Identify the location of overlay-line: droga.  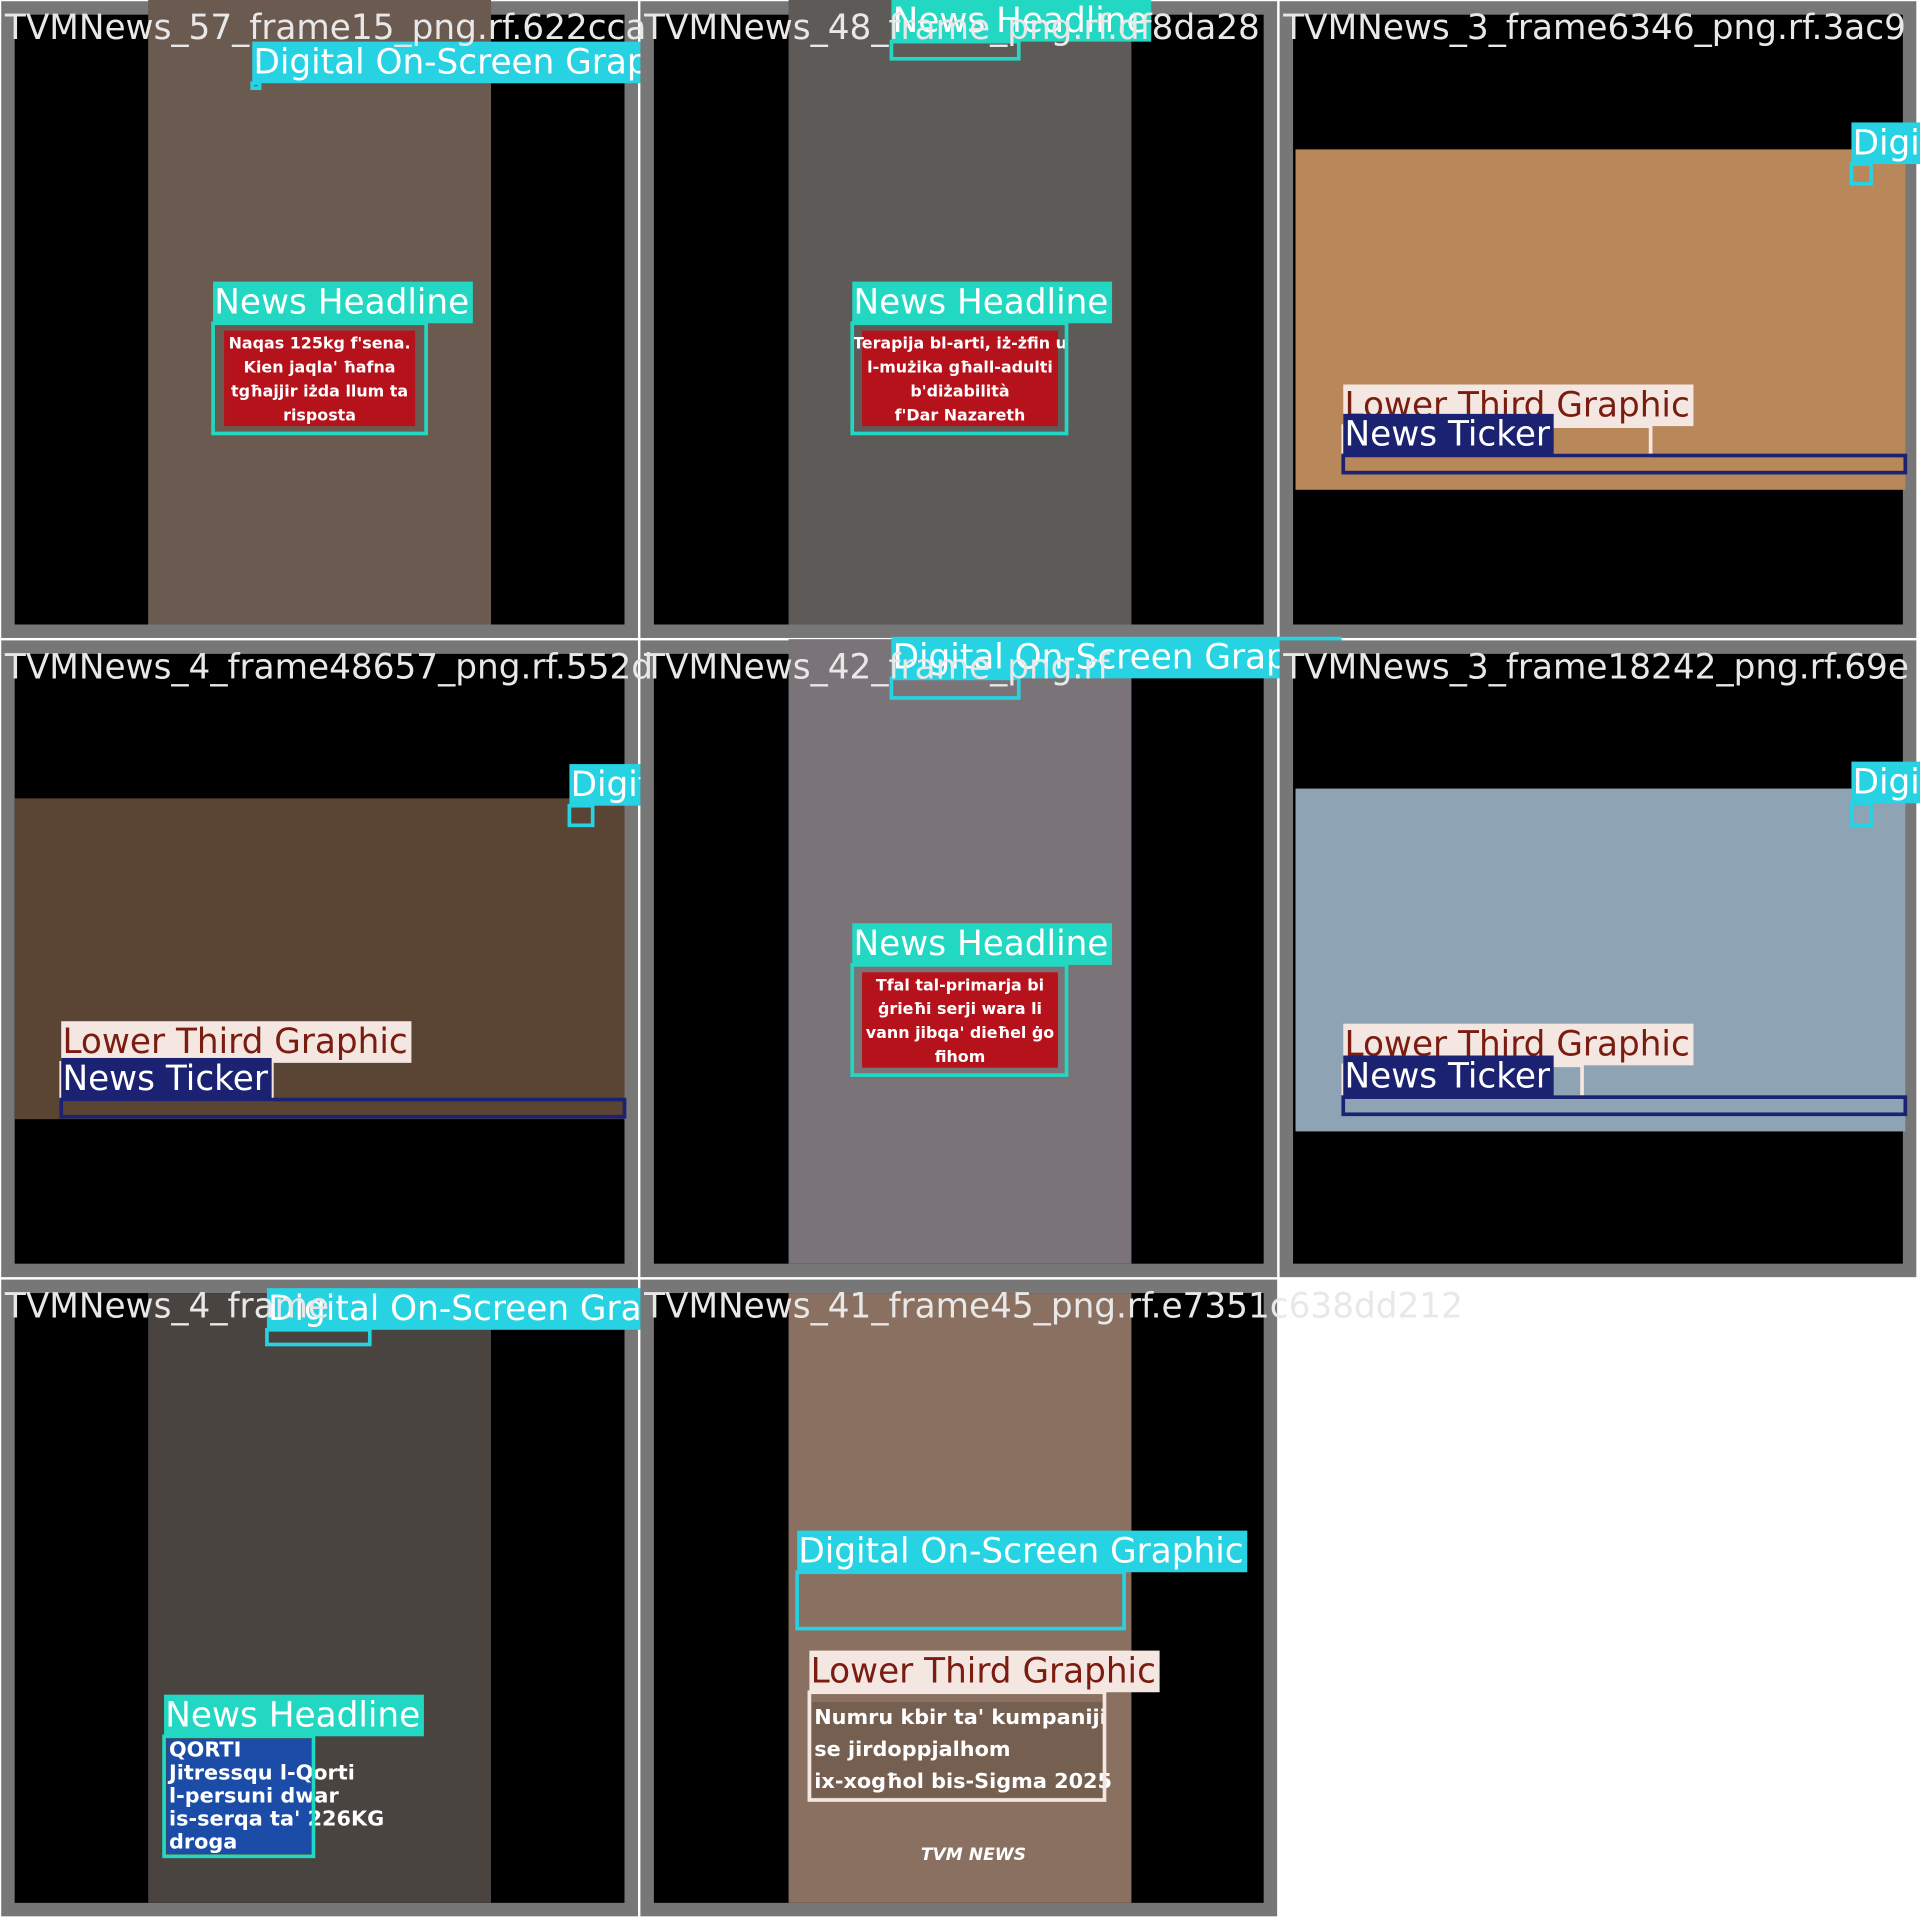
(203, 1841).